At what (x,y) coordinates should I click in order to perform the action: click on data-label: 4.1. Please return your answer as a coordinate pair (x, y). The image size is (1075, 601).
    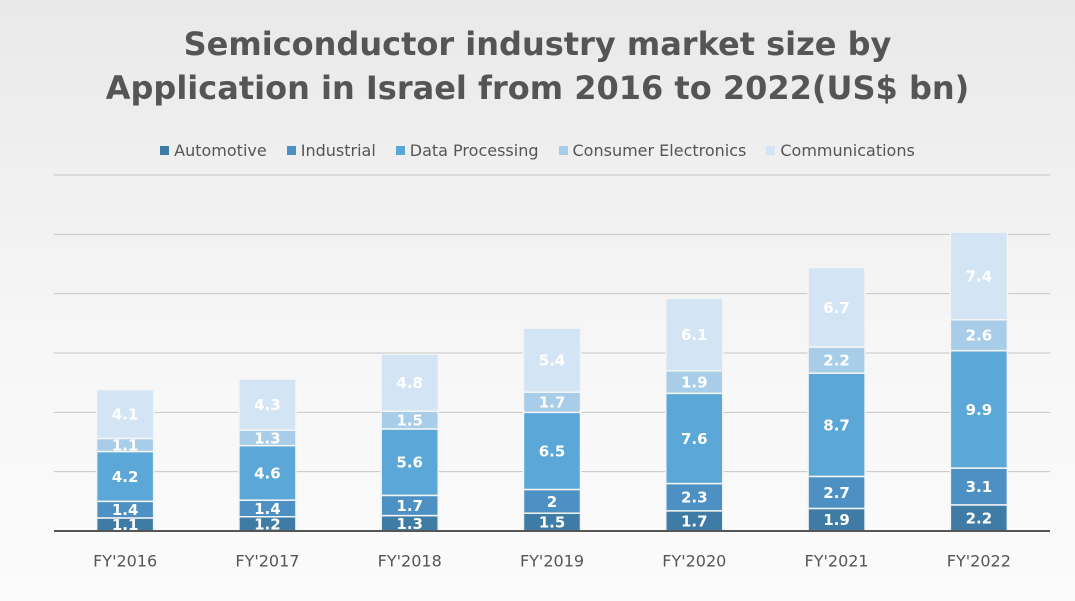
    Looking at the image, I should click on (125, 415).